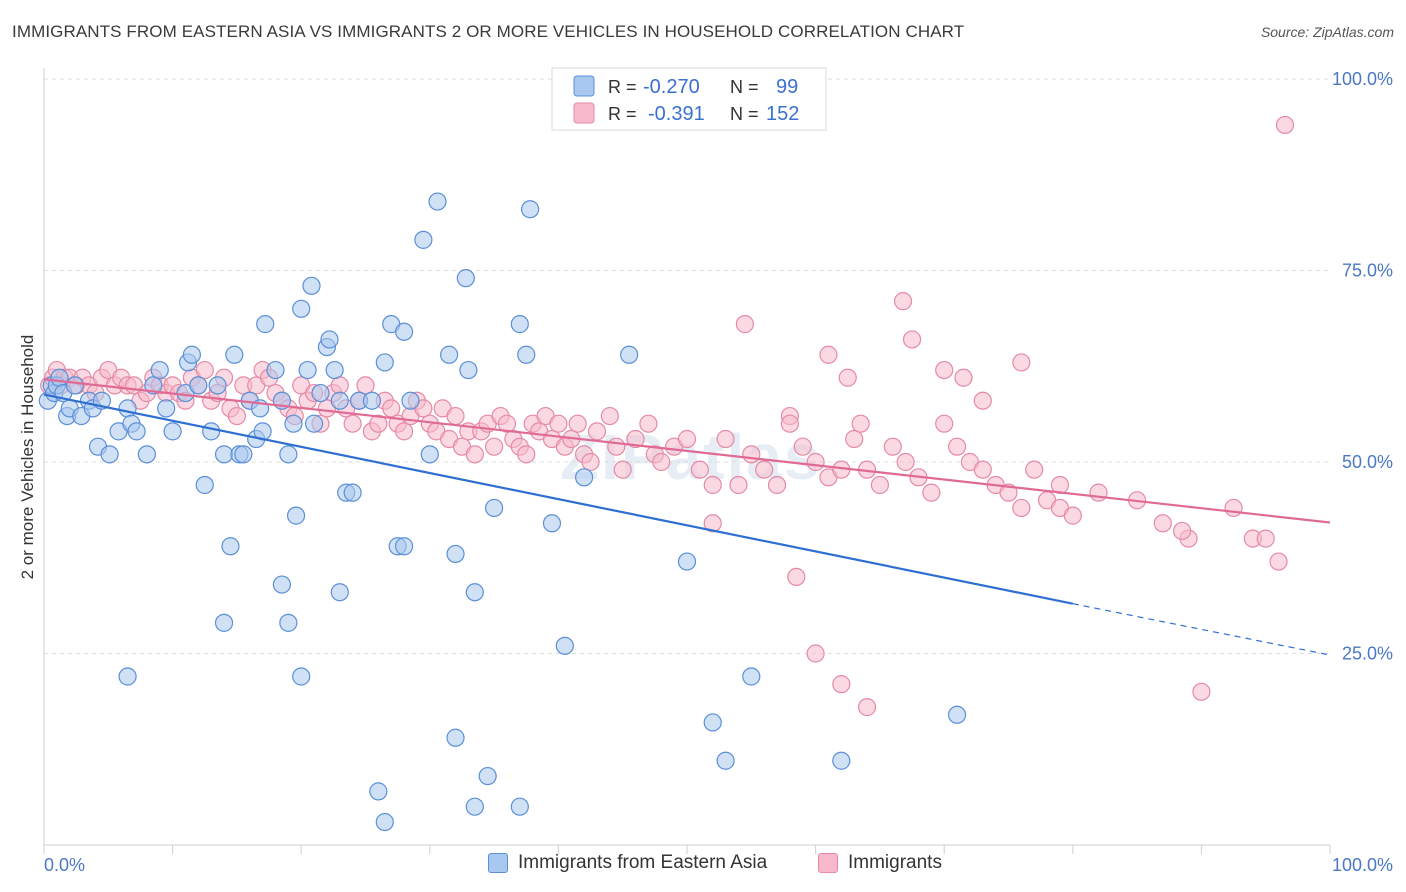  What do you see at coordinates (744, 87) in the screenshot?
I see `legend-n-label-1: N =` at bounding box center [744, 87].